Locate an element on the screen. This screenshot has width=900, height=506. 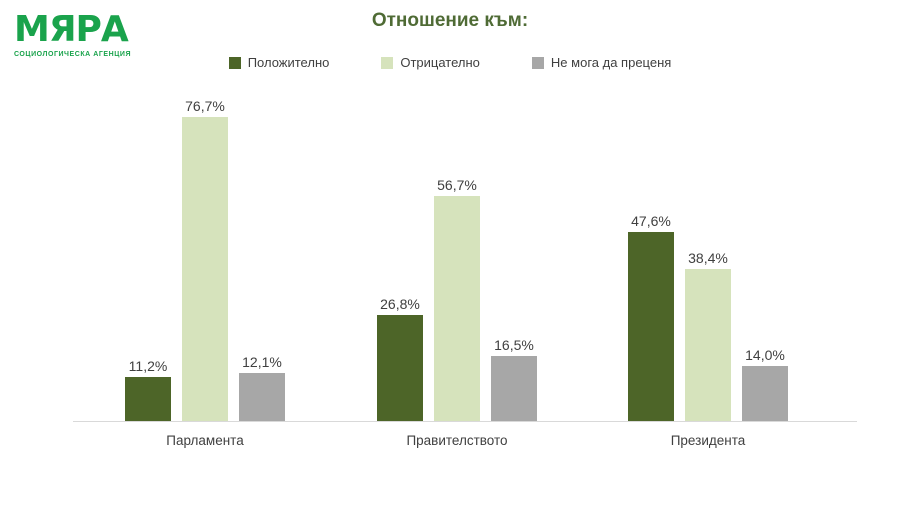
legend-item-2: Не мога да преценя is located at coordinates (601, 62).